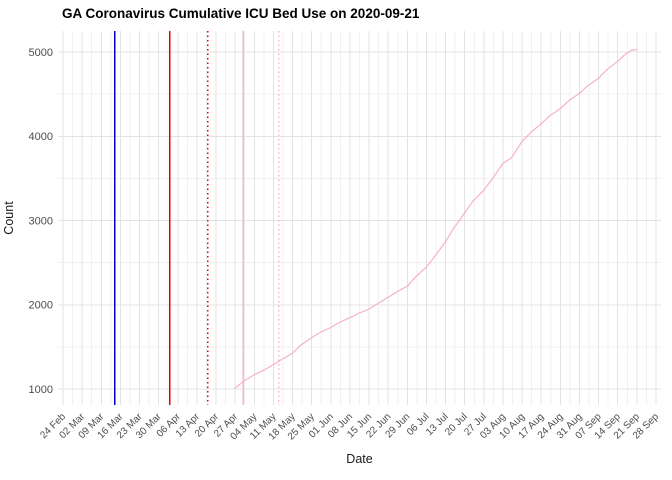  What do you see at coordinates (41, 306) in the screenshot?
I see `y-tick-label: 2000` at bounding box center [41, 306].